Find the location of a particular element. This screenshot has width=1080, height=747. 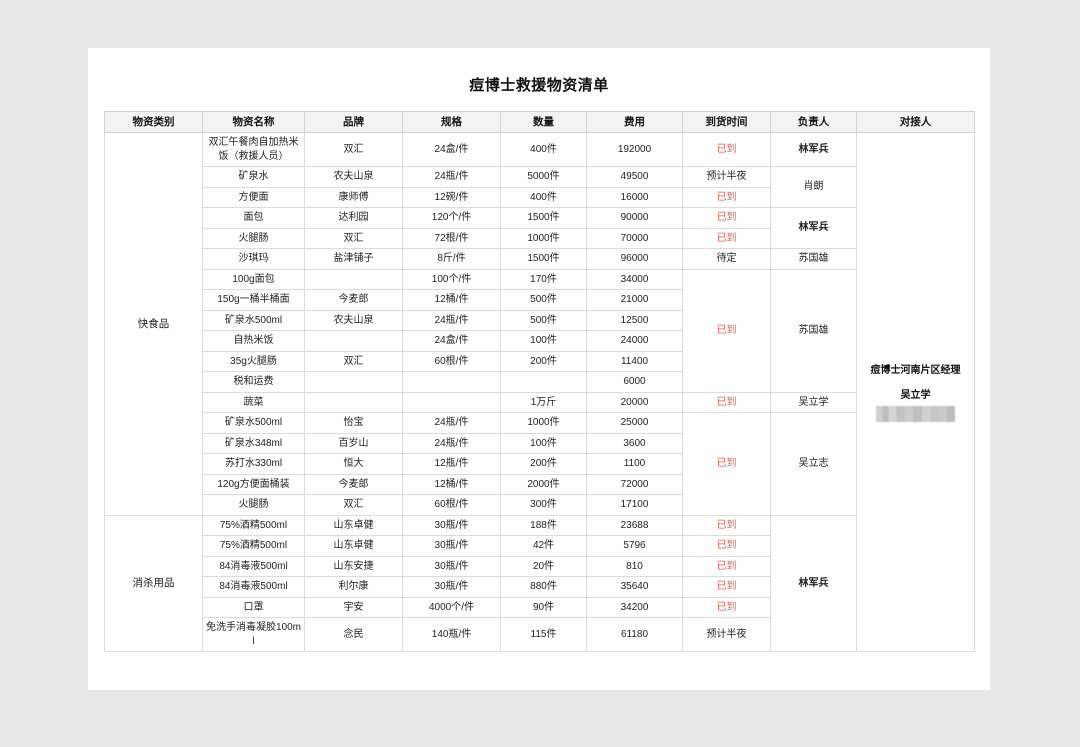

cell-cost: 25000 is located at coordinates (634, 423).